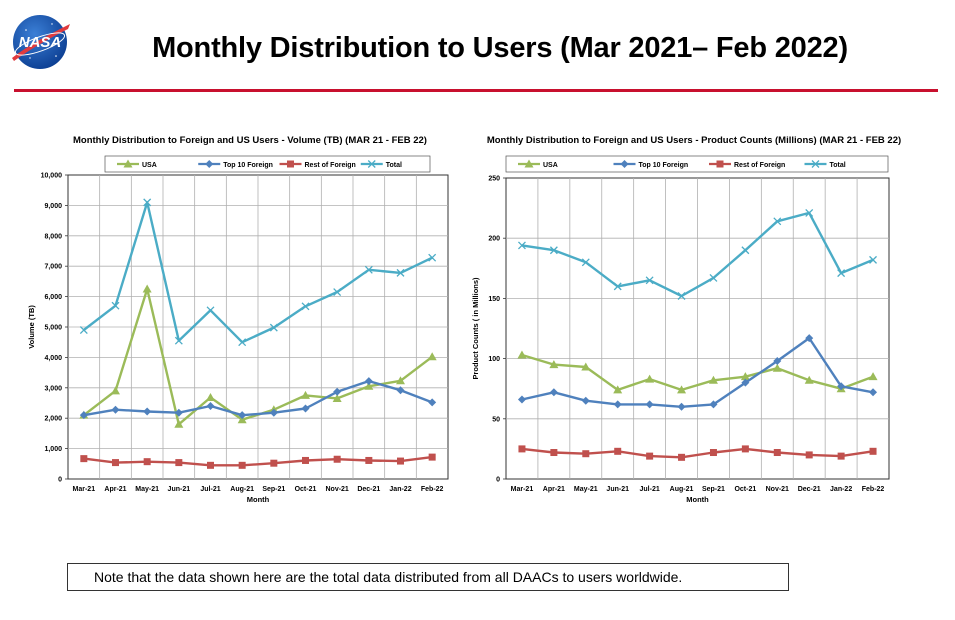 This screenshot has width=955, height=620. Describe the element at coordinates (115, 489) in the screenshot. I see `x-tick-label: Apr-21` at that location.